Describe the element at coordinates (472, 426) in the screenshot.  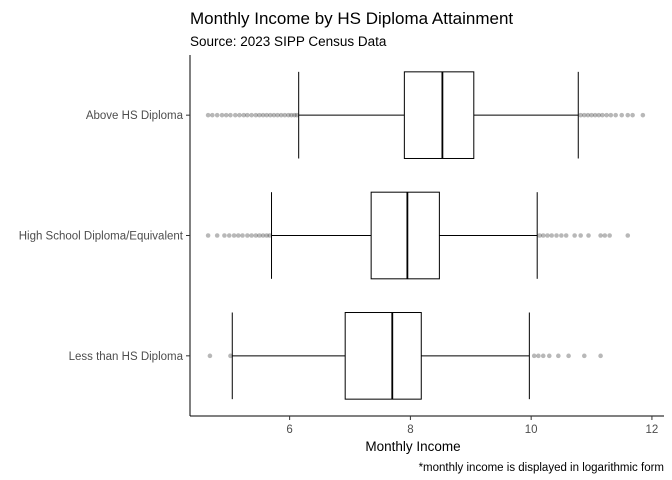
I see `x-axis-ticks: 6 8 10 12` at that location.